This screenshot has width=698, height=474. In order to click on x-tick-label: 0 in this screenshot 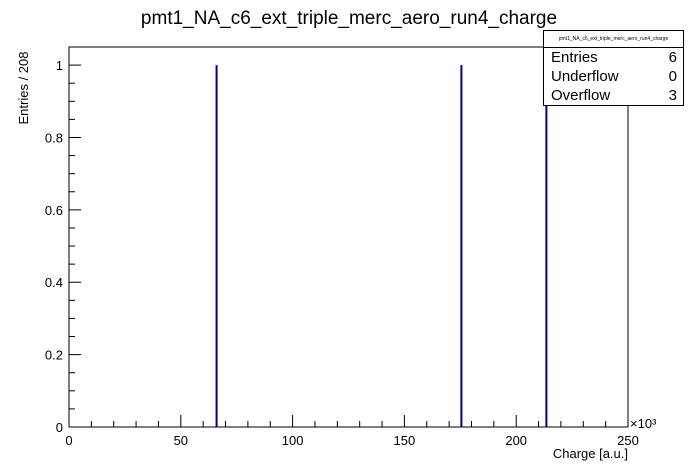, I will do `click(68, 440)`.